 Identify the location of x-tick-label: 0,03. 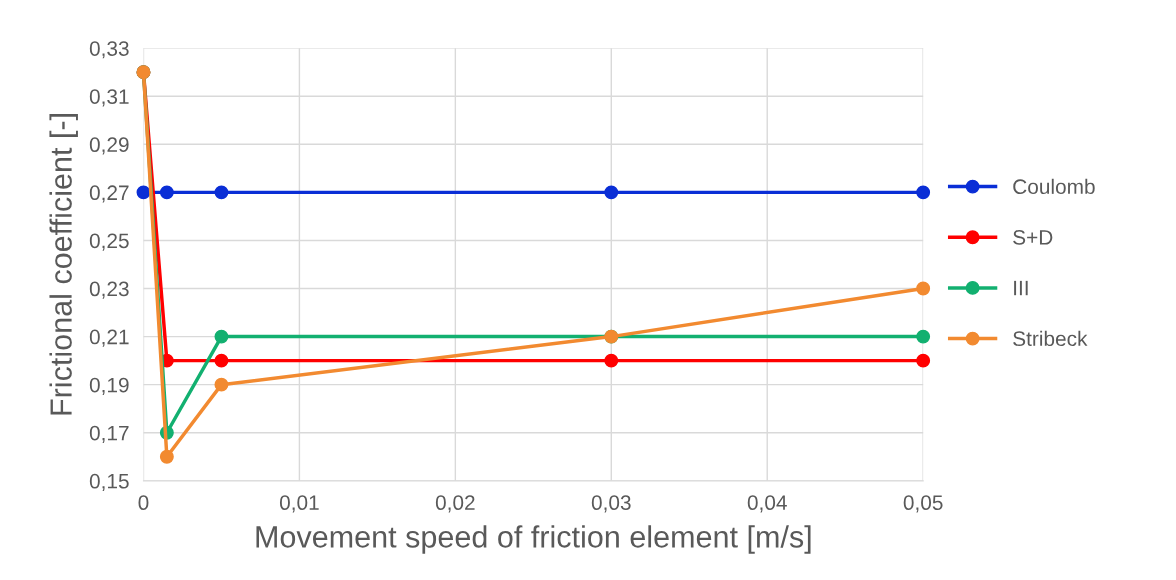
(611, 504).